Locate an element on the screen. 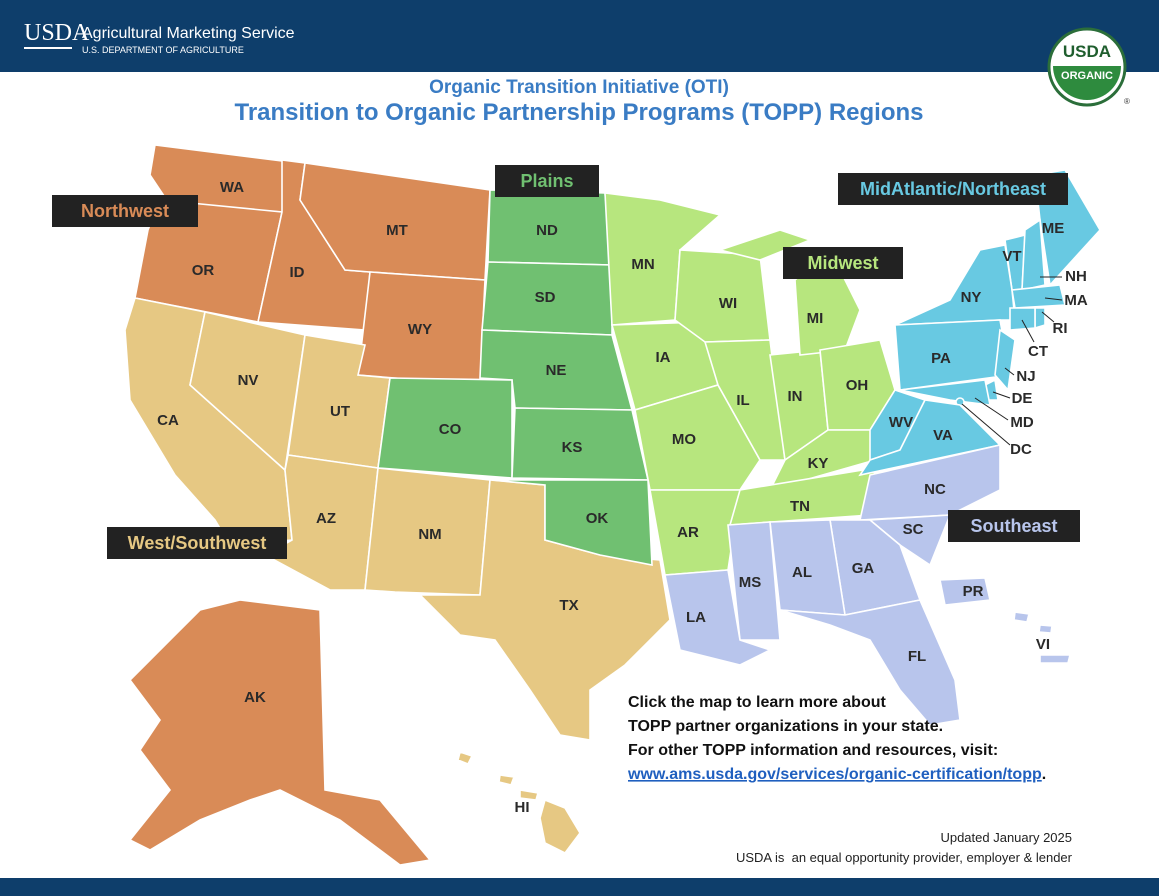  usda-logo: USDA is located at coordinates (57, 33).